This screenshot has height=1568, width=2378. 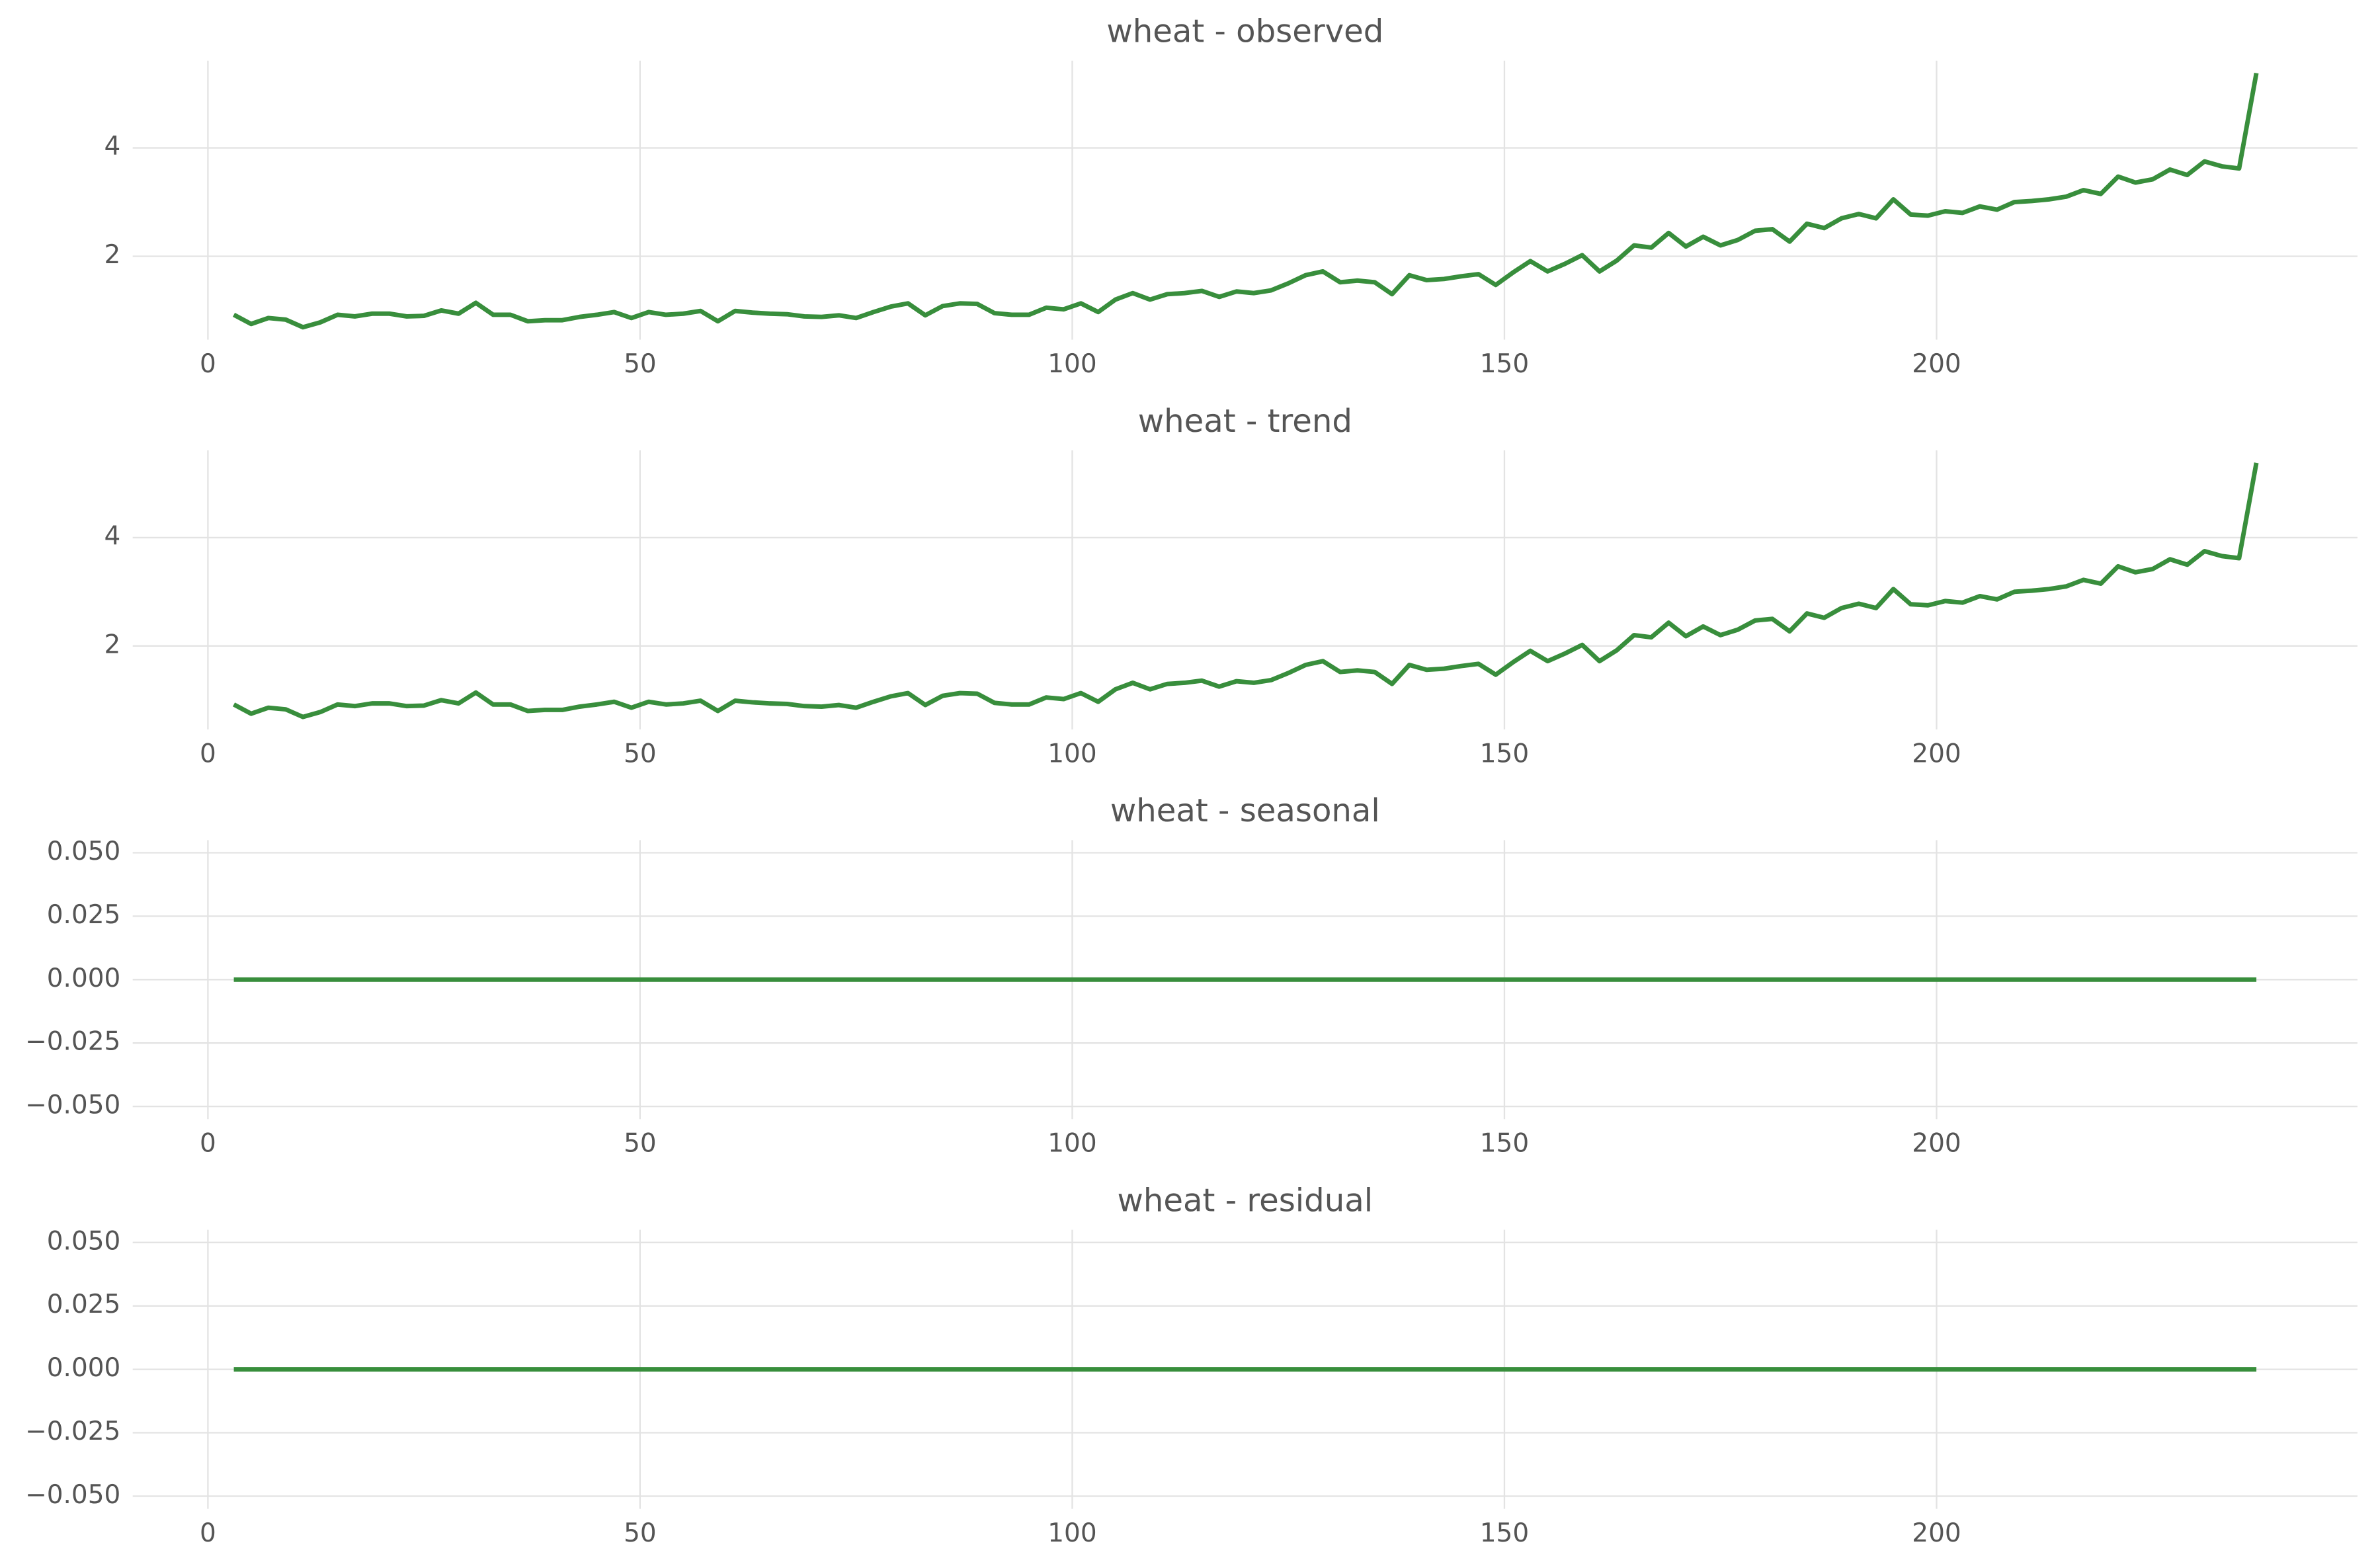 What do you see at coordinates (1244, 31) in the screenshot?
I see `subplot-title: wheat - observed` at bounding box center [1244, 31].